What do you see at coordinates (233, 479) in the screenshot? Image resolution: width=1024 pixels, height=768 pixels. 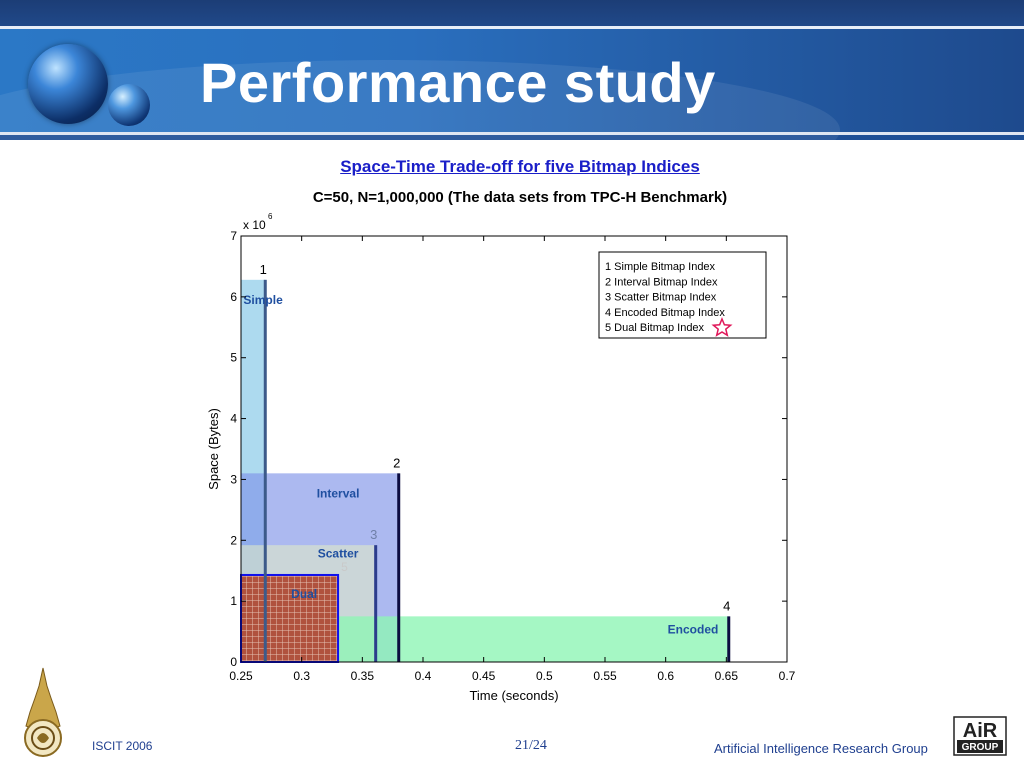 I see `y-tick-label: 3` at bounding box center [233, 479].